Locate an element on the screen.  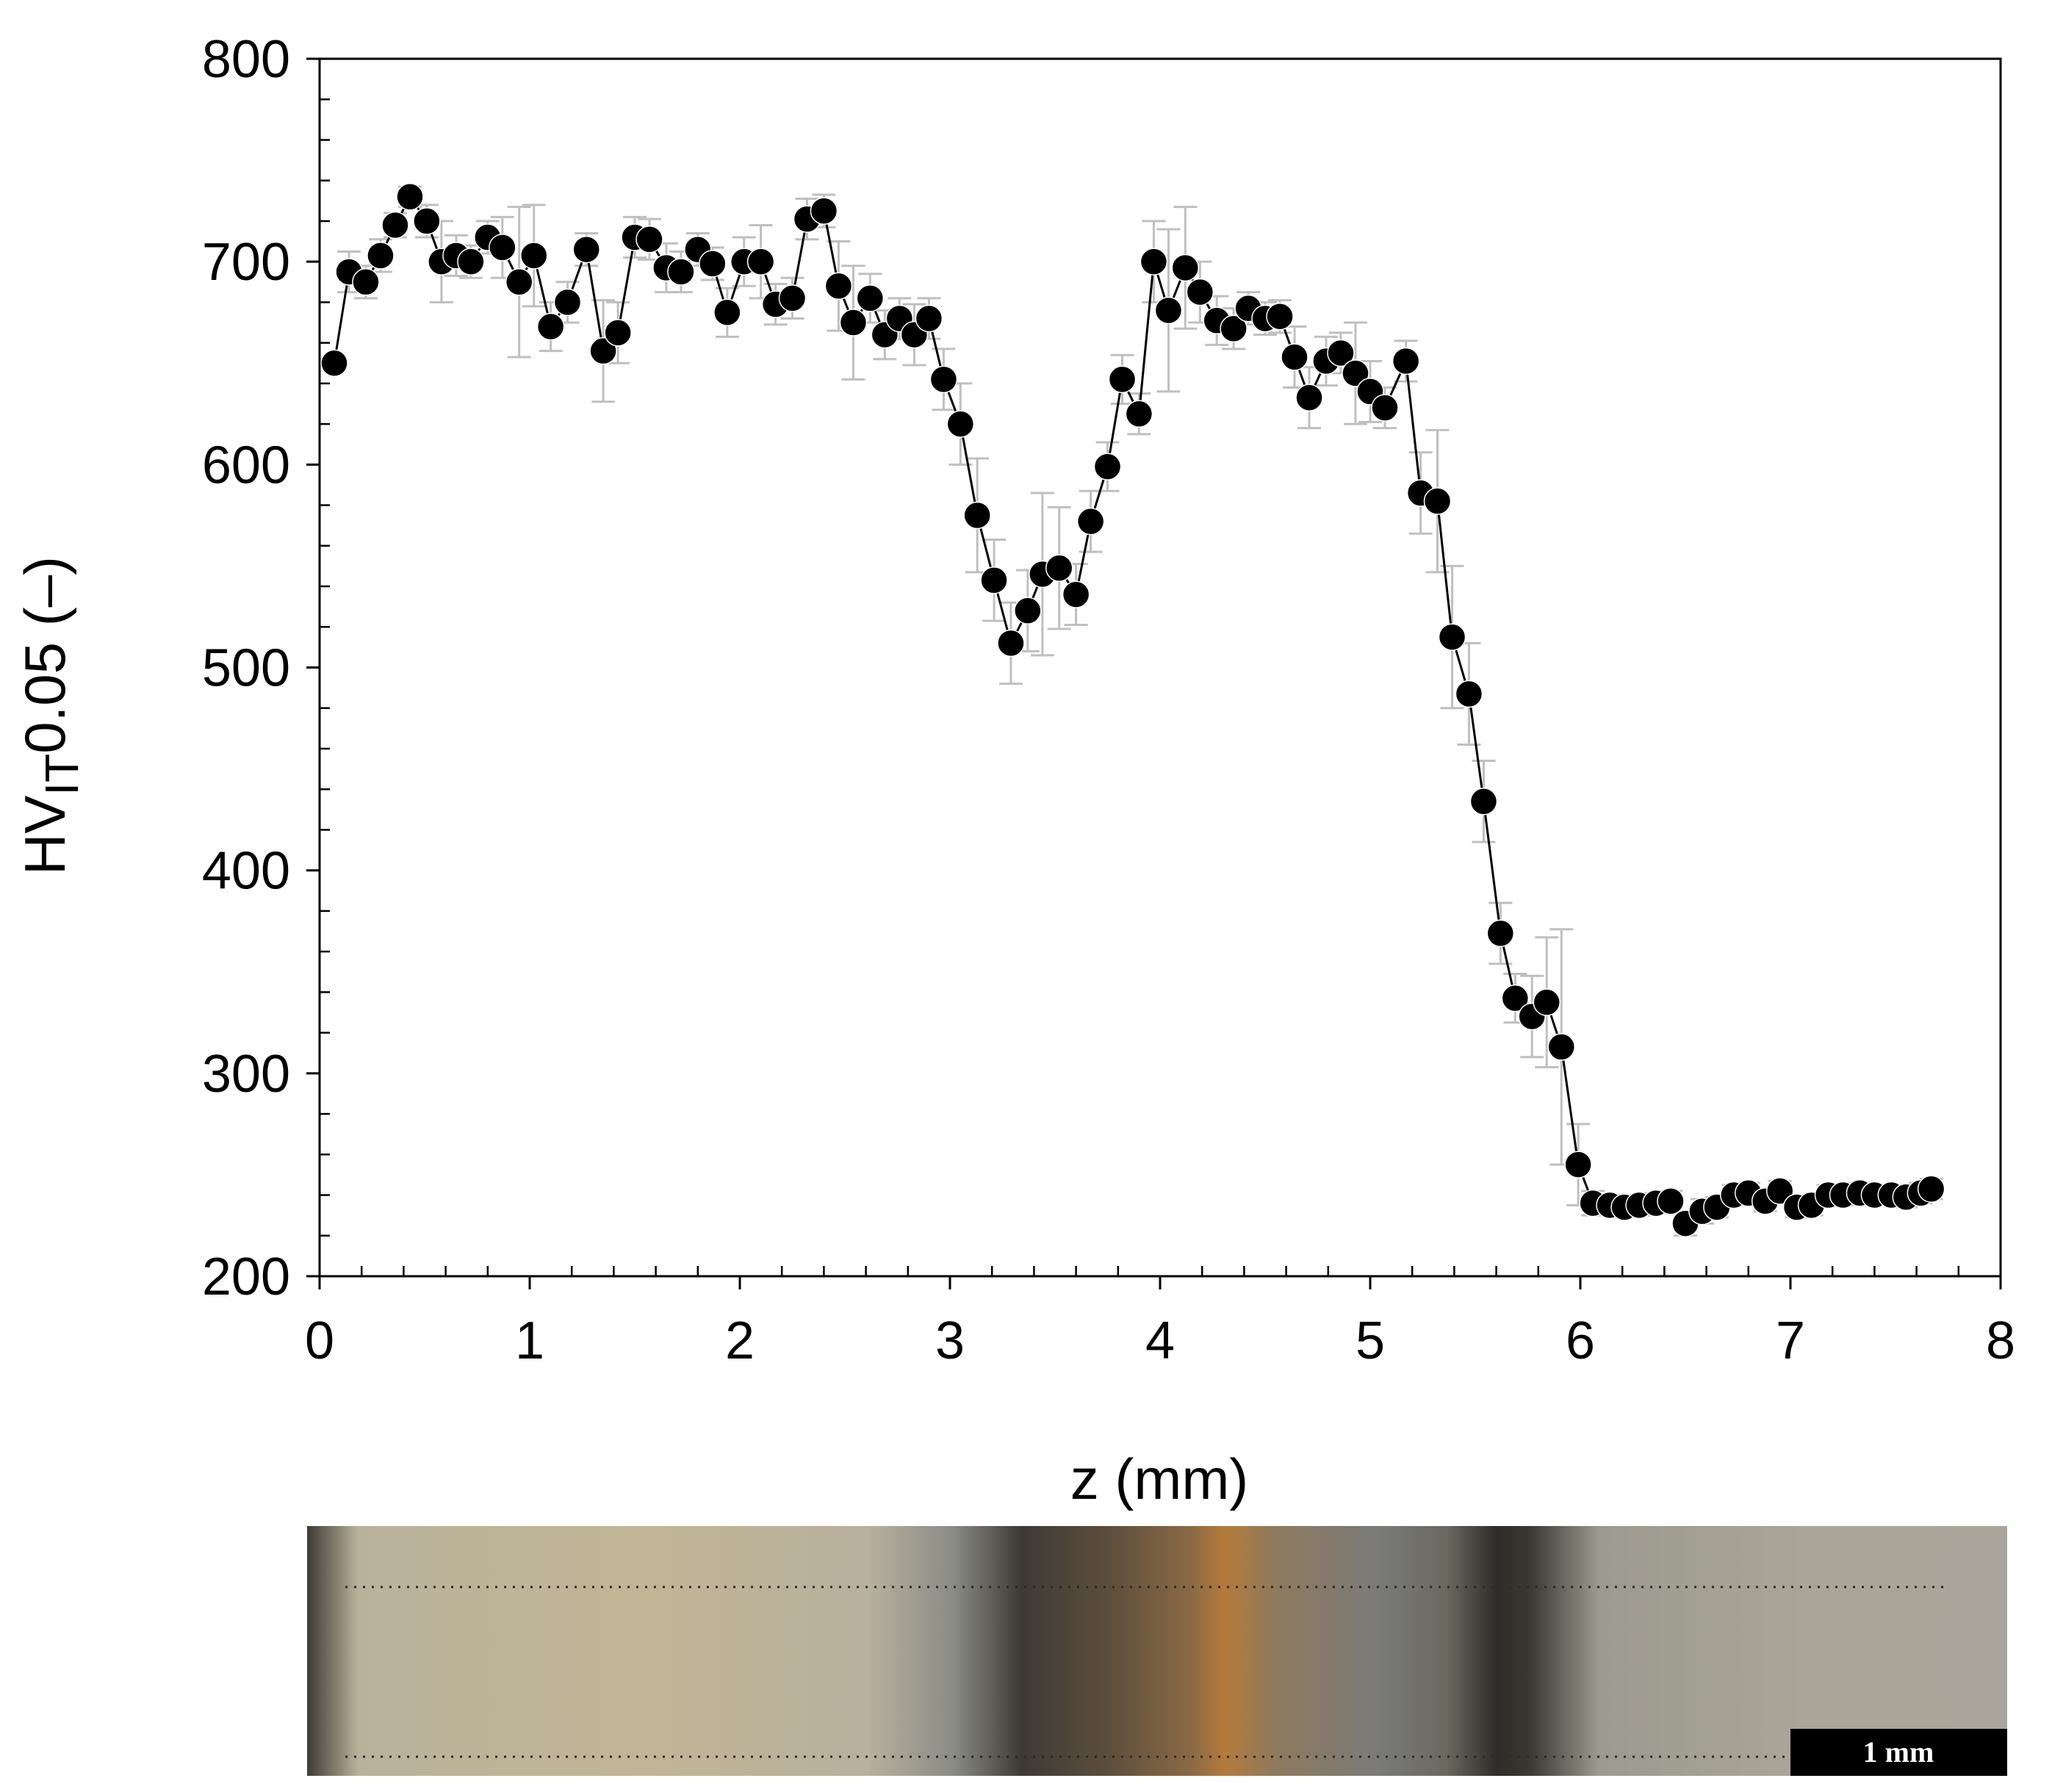
y-tick-label: 600 is located at coordinates (246, 465).